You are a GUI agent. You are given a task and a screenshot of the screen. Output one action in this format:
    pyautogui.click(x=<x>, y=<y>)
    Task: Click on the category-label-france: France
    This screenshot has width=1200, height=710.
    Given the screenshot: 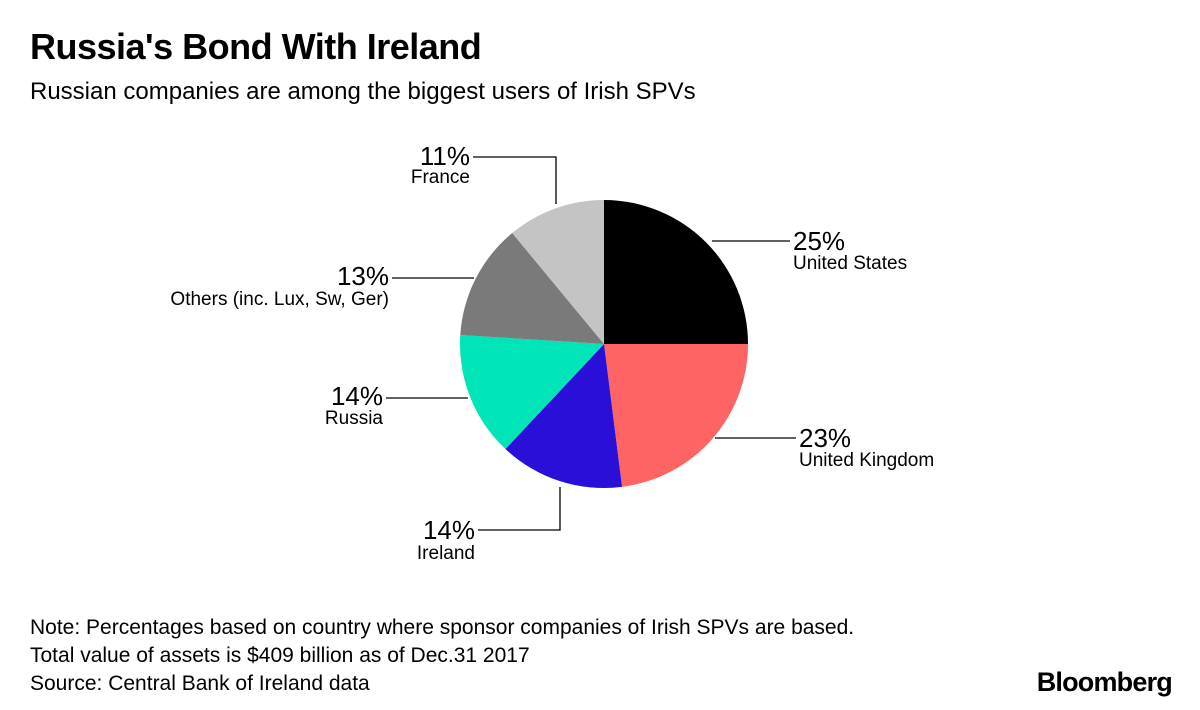 What is the action you would take?
    pyautogui.click(x=440, y=177)
    